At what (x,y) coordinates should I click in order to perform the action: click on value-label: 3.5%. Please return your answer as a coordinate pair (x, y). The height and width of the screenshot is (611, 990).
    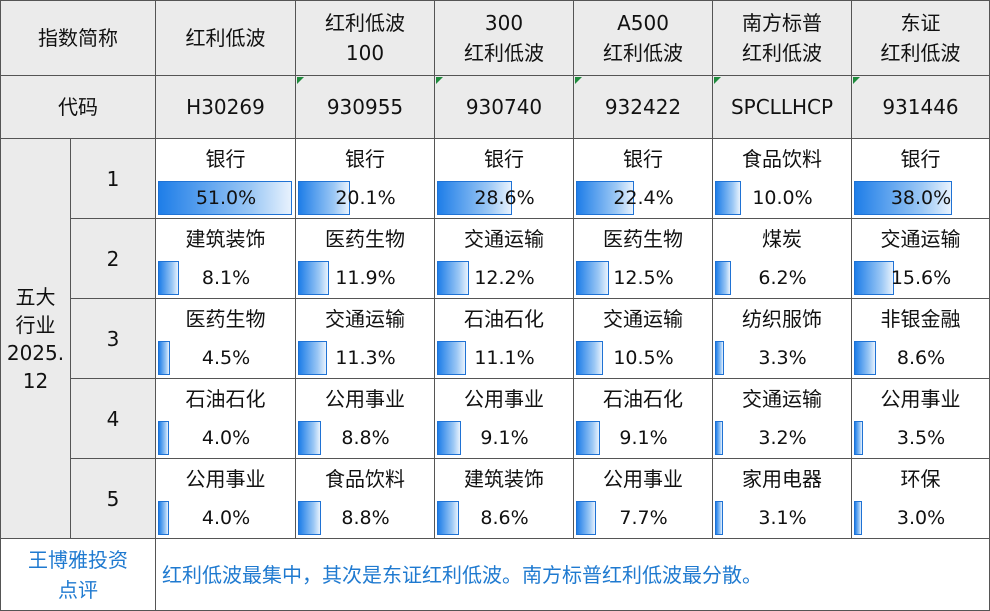
    Looking at the image, I should click on (921, 438).